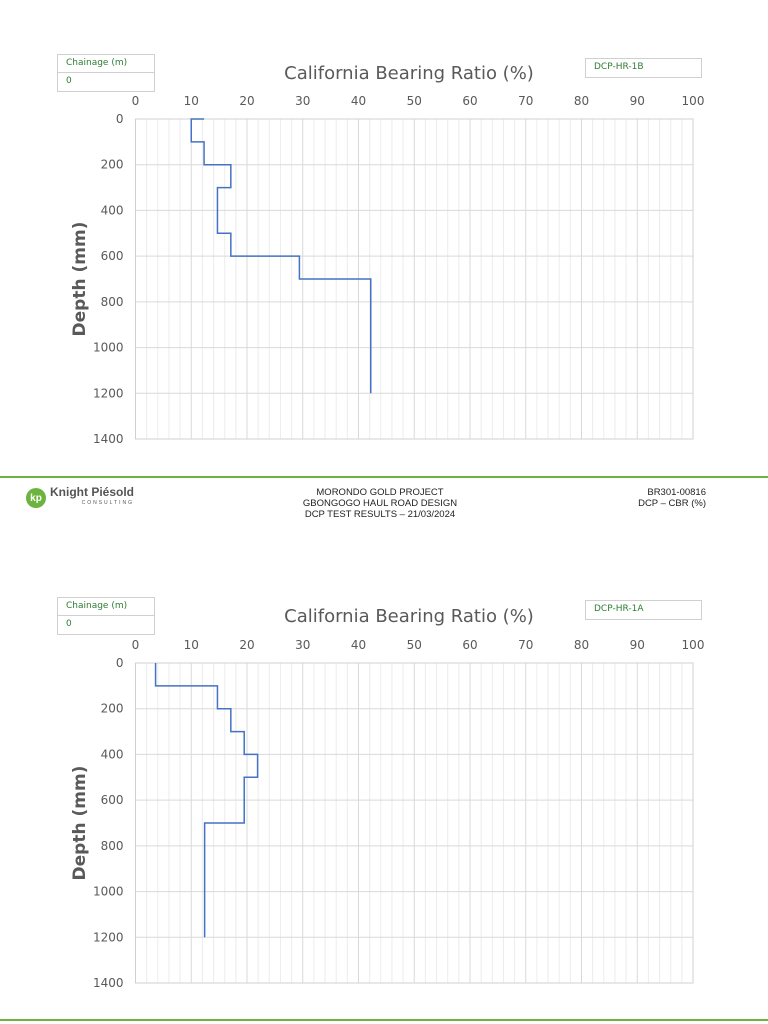  I want to click on company-logo: kp Knight Piésold CONSULTING, so click(80, 497).